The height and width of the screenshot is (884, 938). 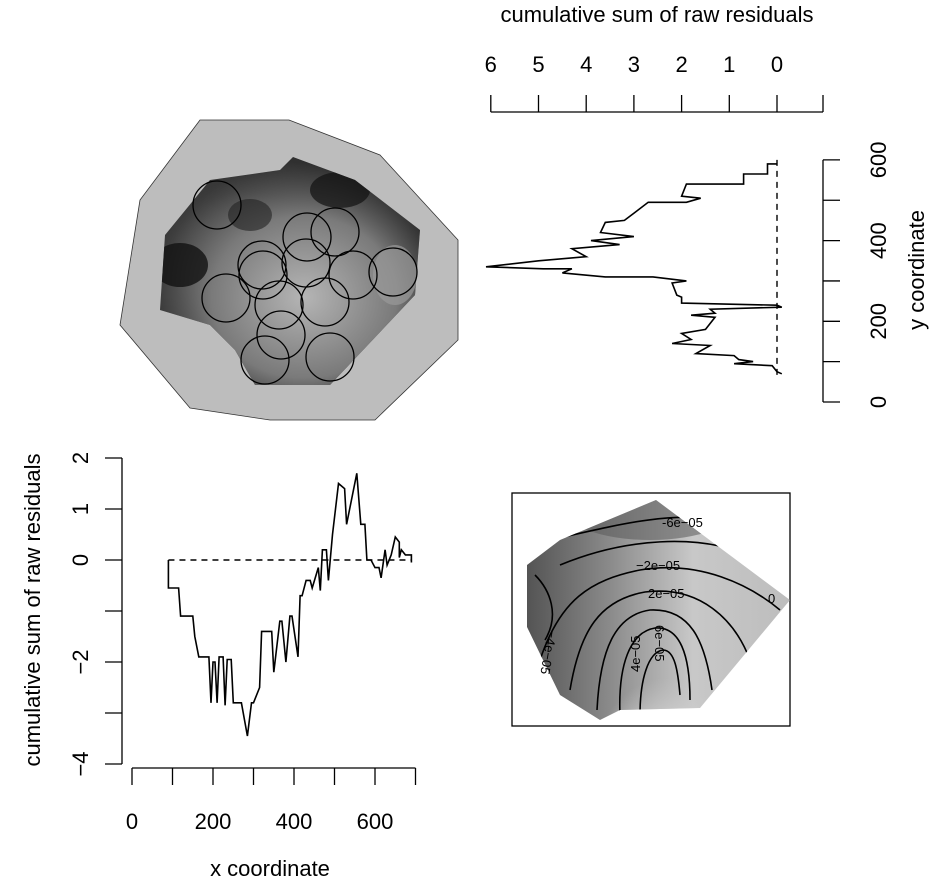 I want to click on left-tick-label: 1, so click(x=80, y=509).